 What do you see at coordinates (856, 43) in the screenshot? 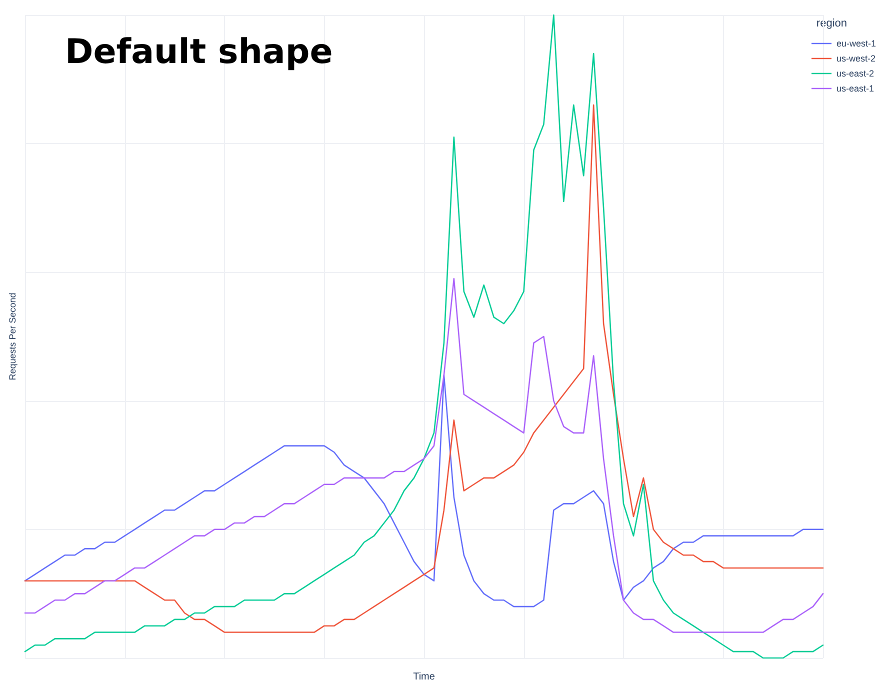
I see `legend-label: eu-west-1` at bounding box center [856, 43].